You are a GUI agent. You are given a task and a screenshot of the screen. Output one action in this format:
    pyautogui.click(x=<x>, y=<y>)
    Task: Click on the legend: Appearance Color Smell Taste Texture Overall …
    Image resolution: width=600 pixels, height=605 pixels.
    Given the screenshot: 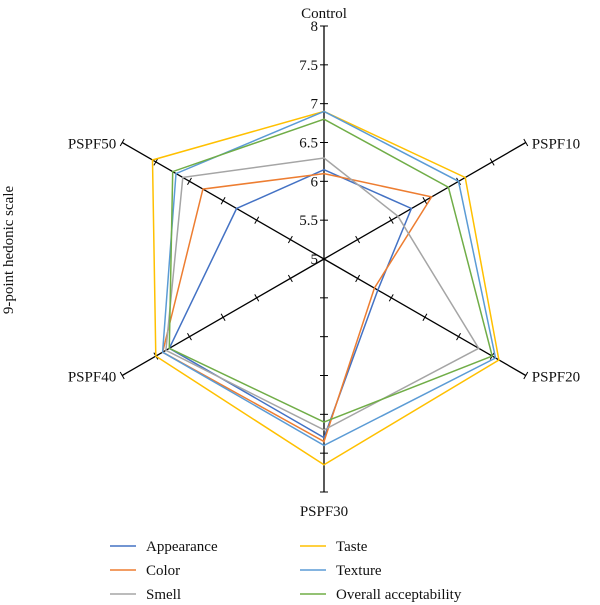 What is the action you would take?
    pyautogui.click(x=286, y=571)
    